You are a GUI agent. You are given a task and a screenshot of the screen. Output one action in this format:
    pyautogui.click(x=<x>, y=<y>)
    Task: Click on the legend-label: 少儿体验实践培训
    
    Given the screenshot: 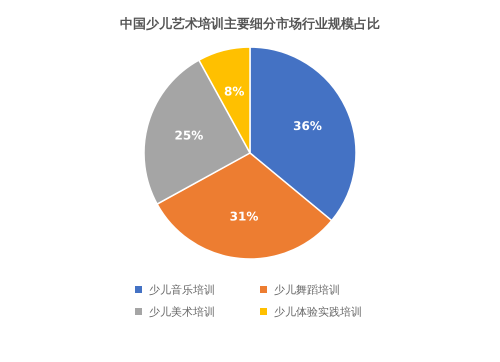 What is the action you would take?
    pyautogui.click(x=318, y=312)
    